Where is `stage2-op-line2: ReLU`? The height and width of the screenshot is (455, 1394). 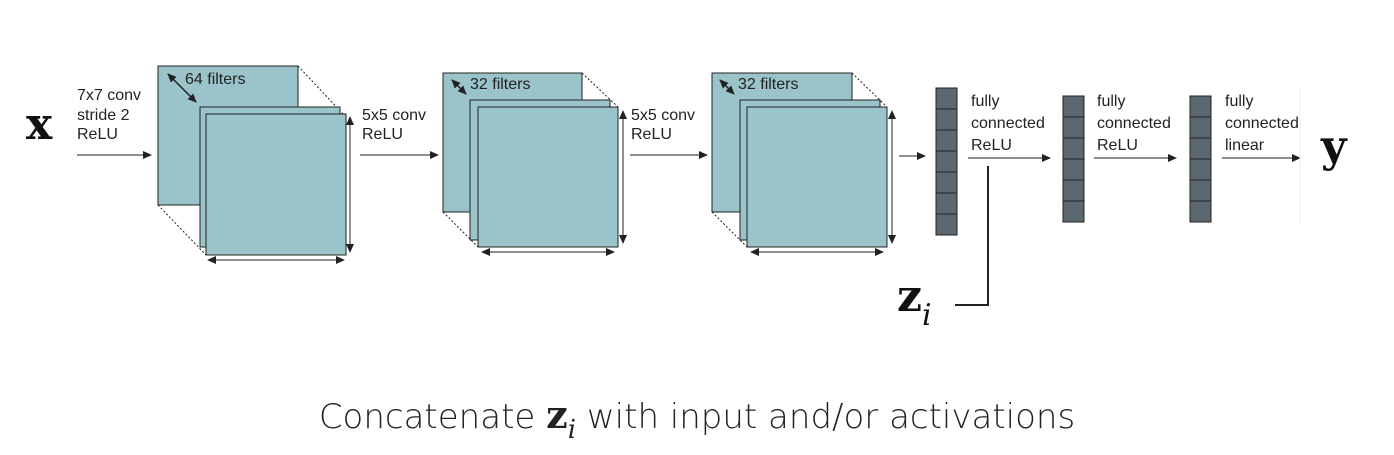 stage2-op-line2: ReLU is located at coordinates (382, 134).